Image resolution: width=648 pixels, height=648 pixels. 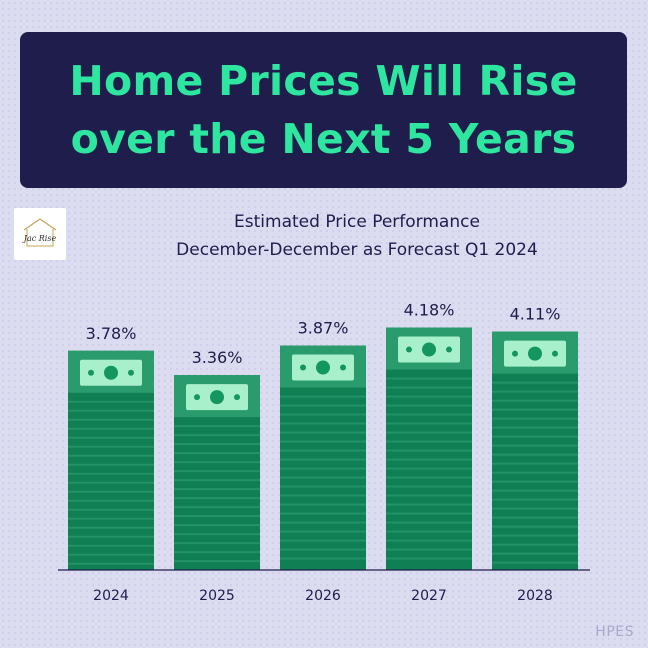 What do you see at coordinates (217, 596) in the screenshot?
I see `category-label: 2025` at bounding box center [217, 596].